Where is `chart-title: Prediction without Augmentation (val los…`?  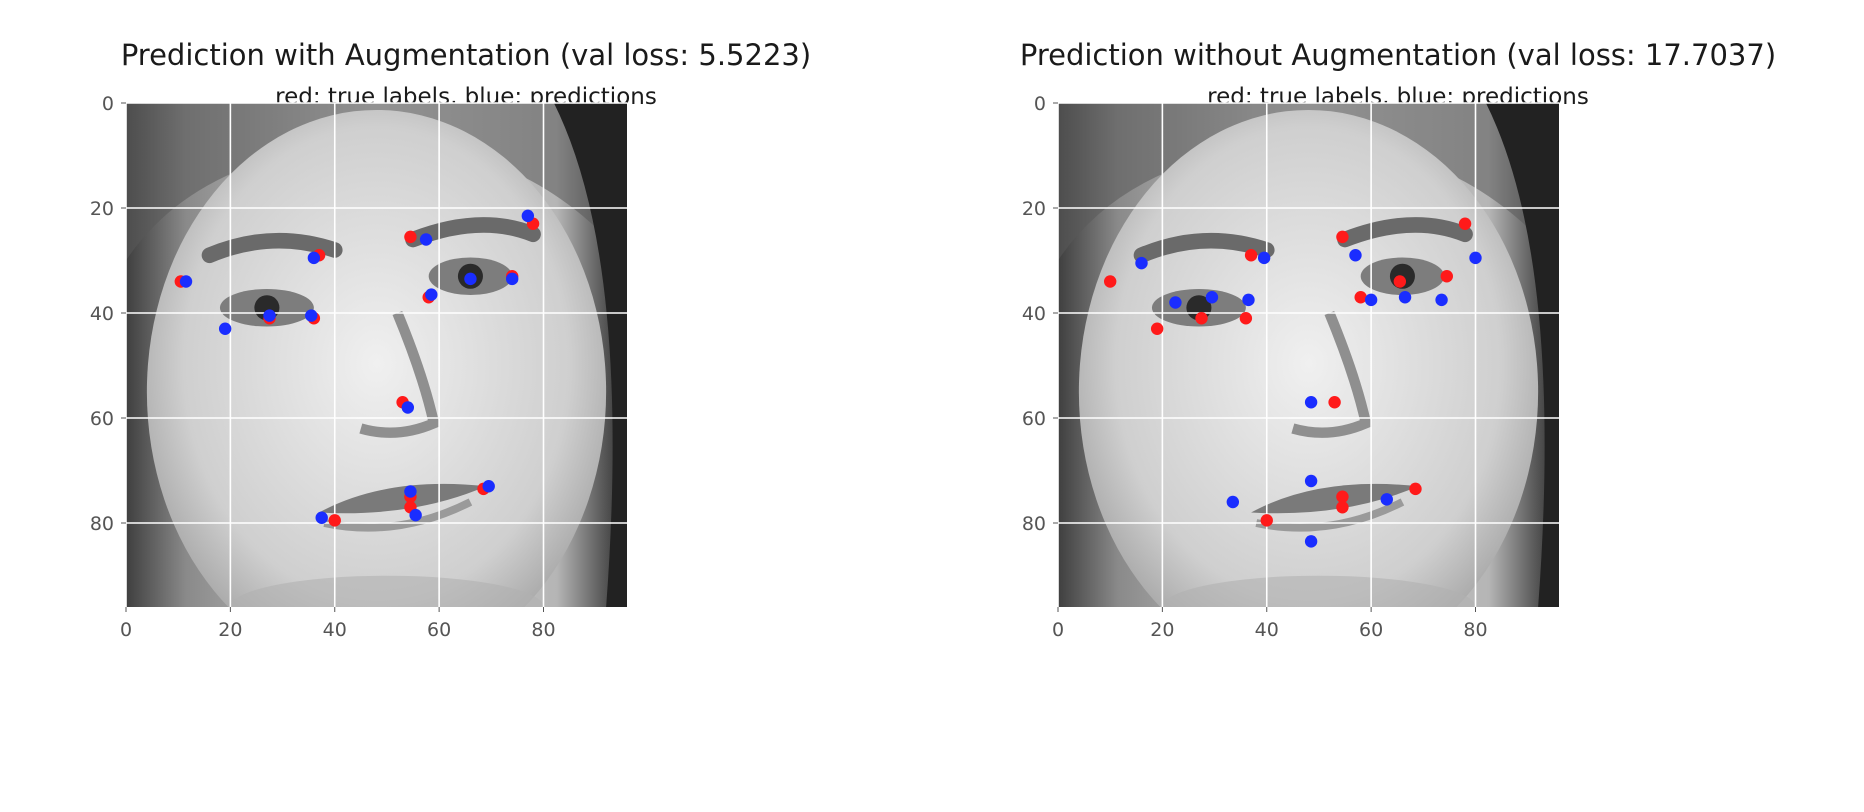 chart-title: Prediction without Augmentation (val los… is located at coordinates (1398, 55).